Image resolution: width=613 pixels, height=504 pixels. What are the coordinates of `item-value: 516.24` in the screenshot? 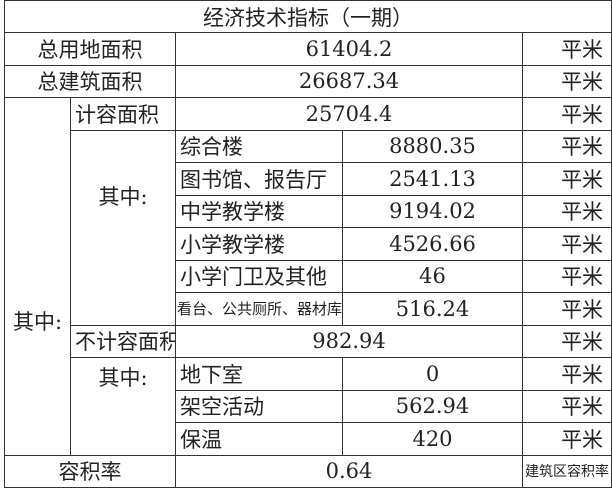 It's located at (432, 309).